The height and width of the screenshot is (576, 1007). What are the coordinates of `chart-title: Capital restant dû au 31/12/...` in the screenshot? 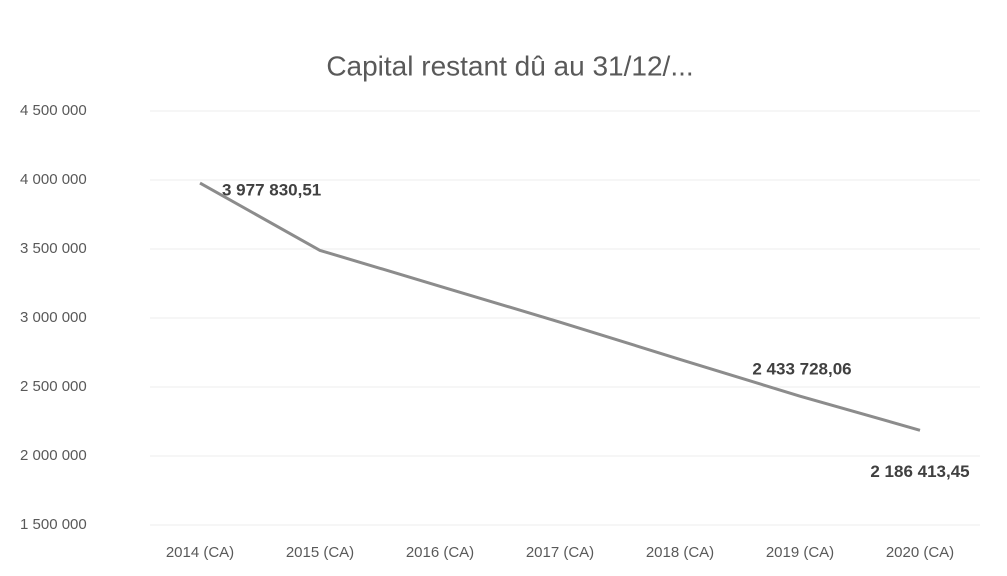 It's located at (509, 65).